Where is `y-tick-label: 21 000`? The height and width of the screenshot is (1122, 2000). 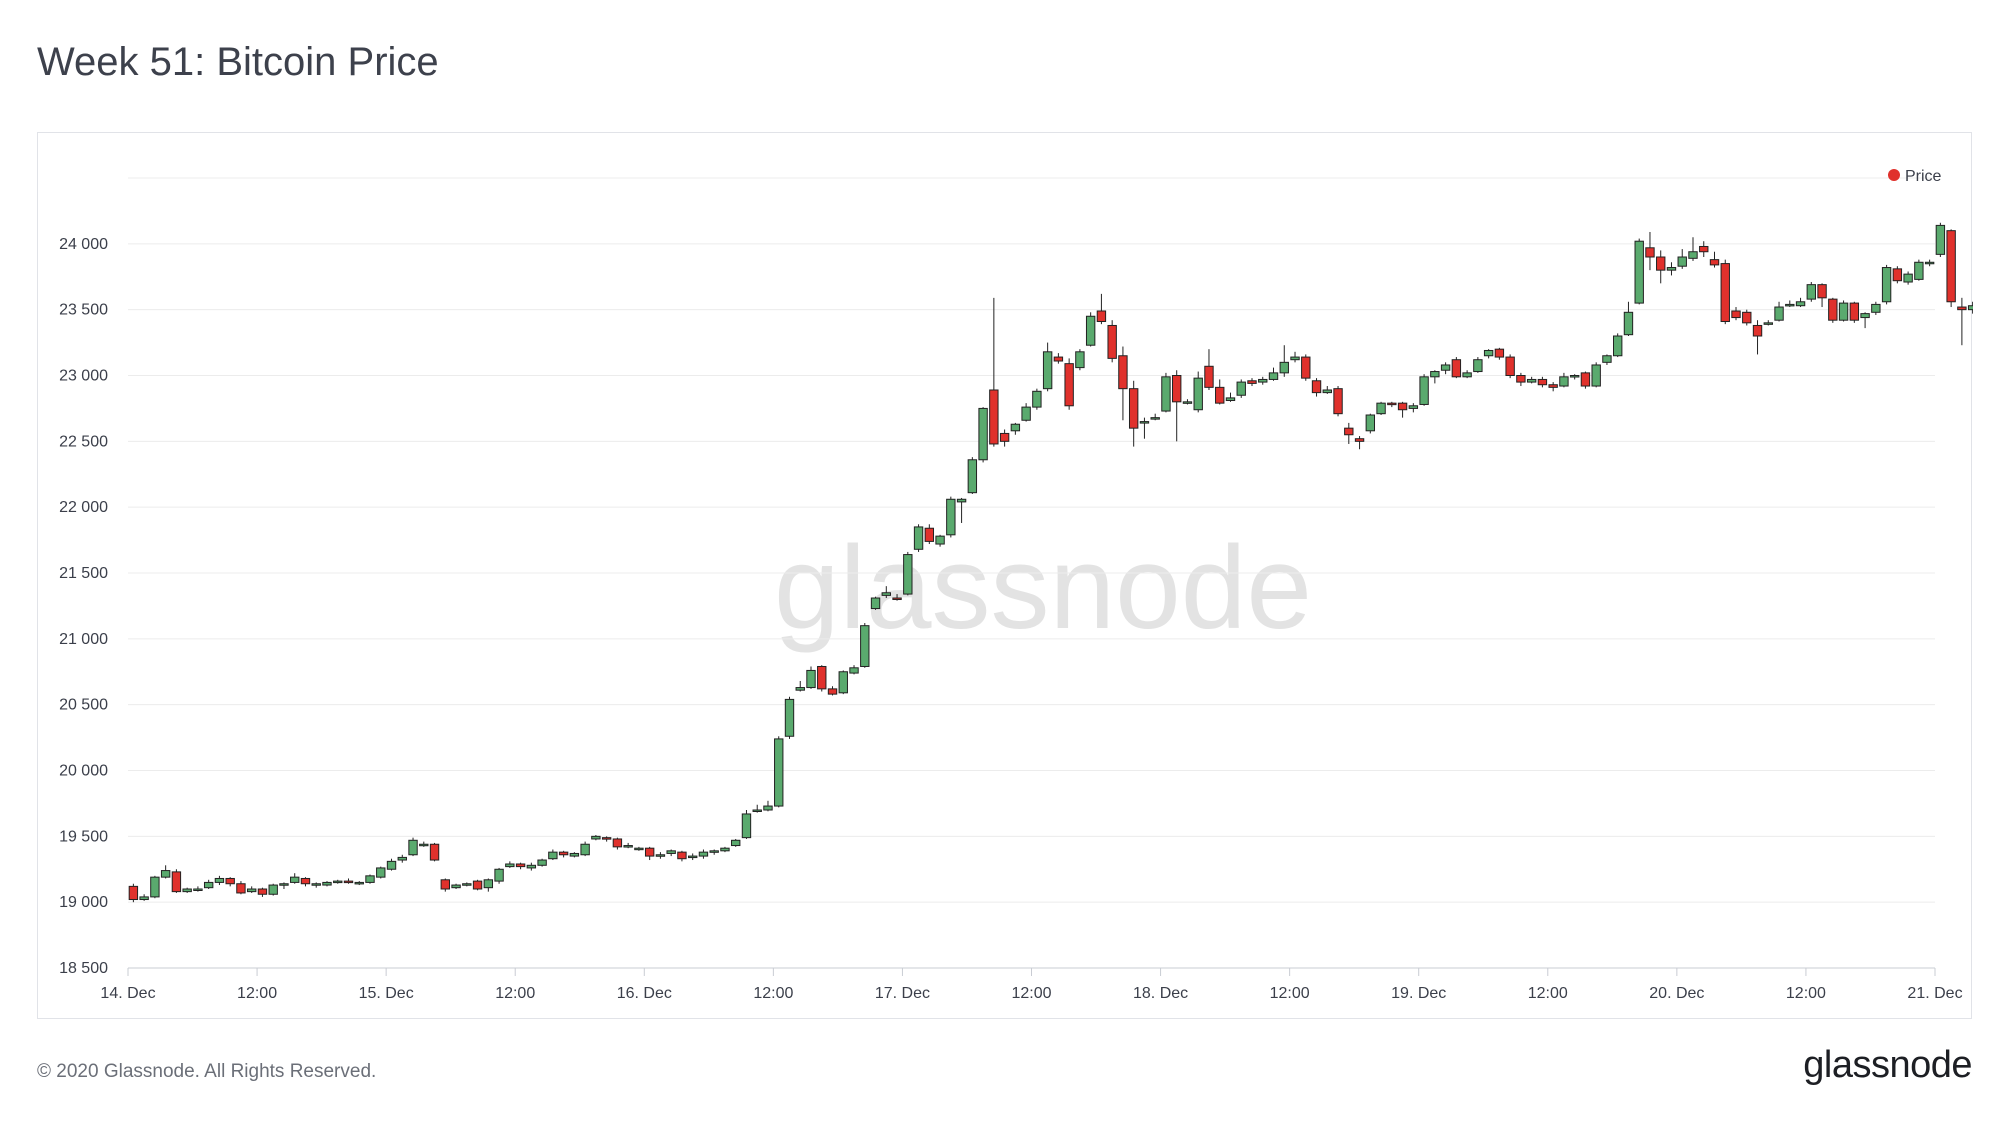 y-tick-label: 21 000 is located at coordinates (83, 639).